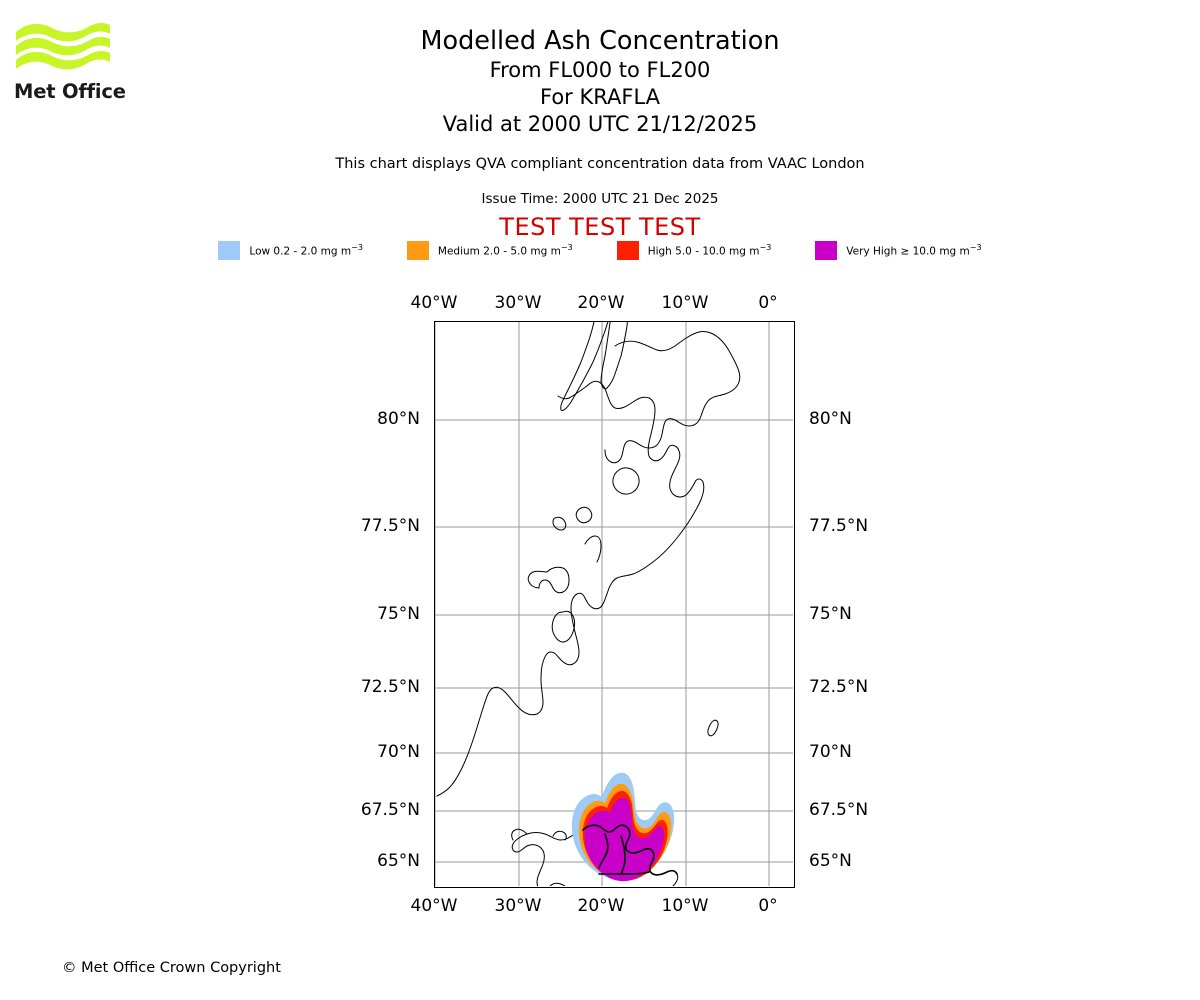 This screenshot has height=1000, width=1200. I want to click on coastline-greenland-east, so click(614, 356).